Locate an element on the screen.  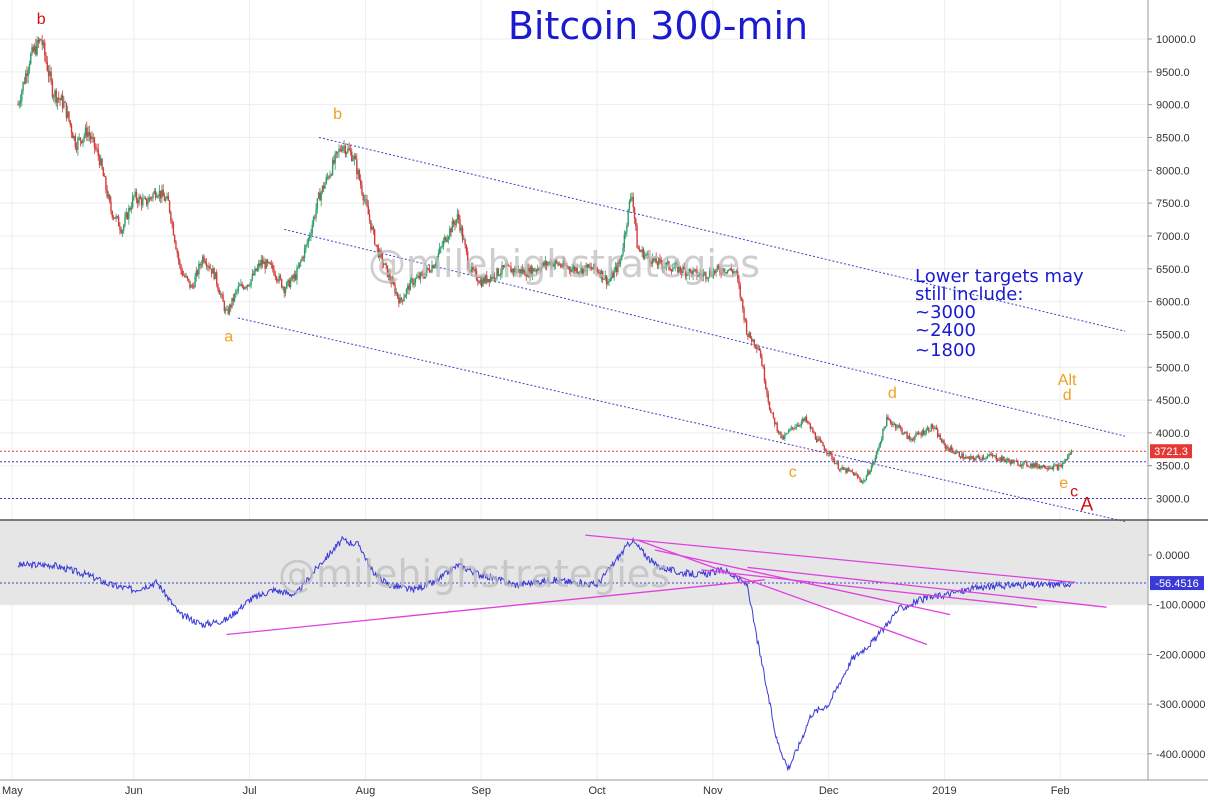
watermark-top: @milehighstrategies is located at coordinates (564, 264).